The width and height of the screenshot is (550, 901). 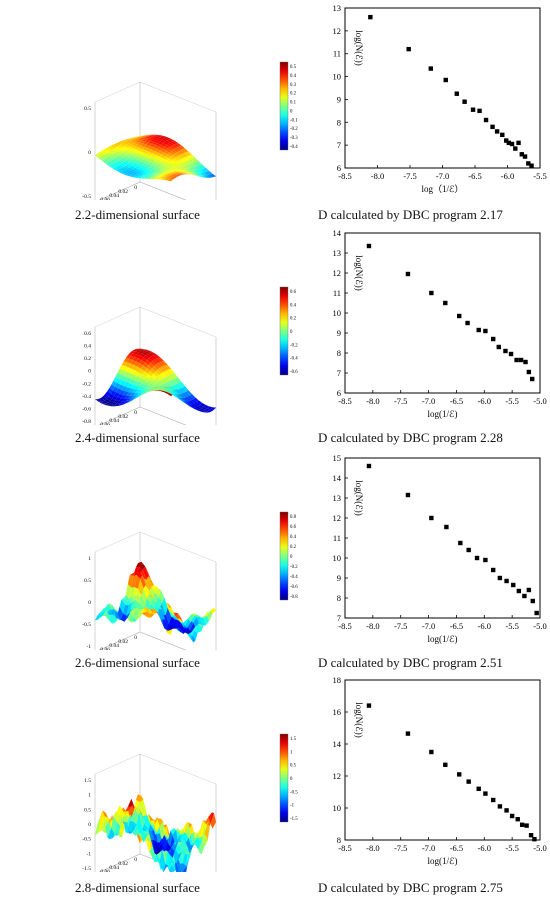 I want to click on x-tick-label: -8.0, so click(x=372, y=626).